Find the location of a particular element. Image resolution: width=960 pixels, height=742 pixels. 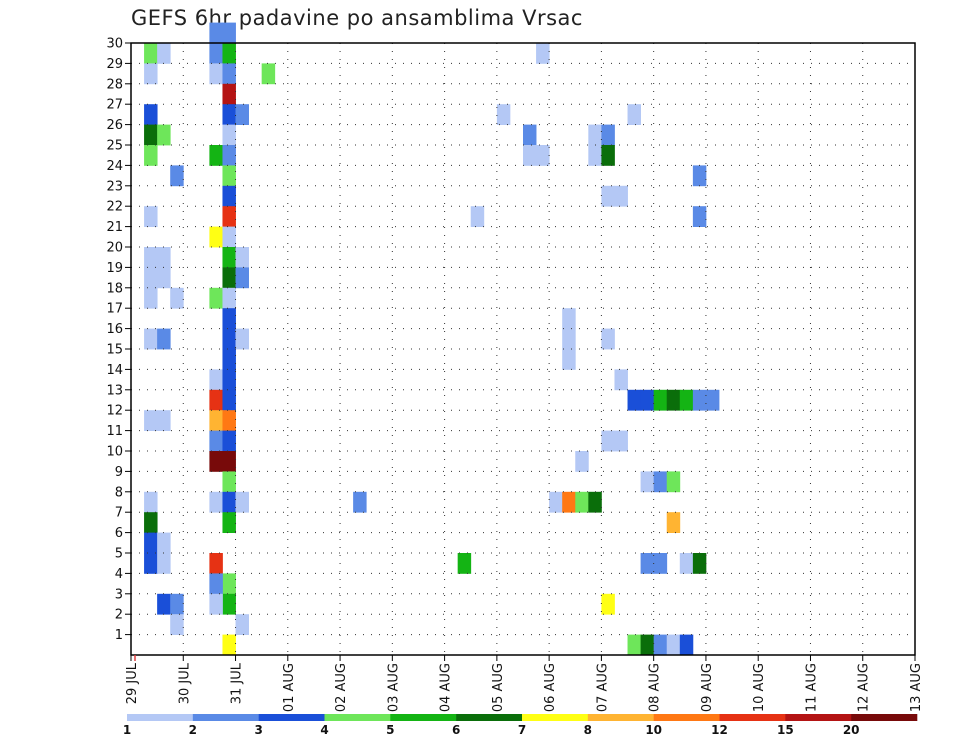

colorbar-label: 10 is located at coordinates (653, 730).